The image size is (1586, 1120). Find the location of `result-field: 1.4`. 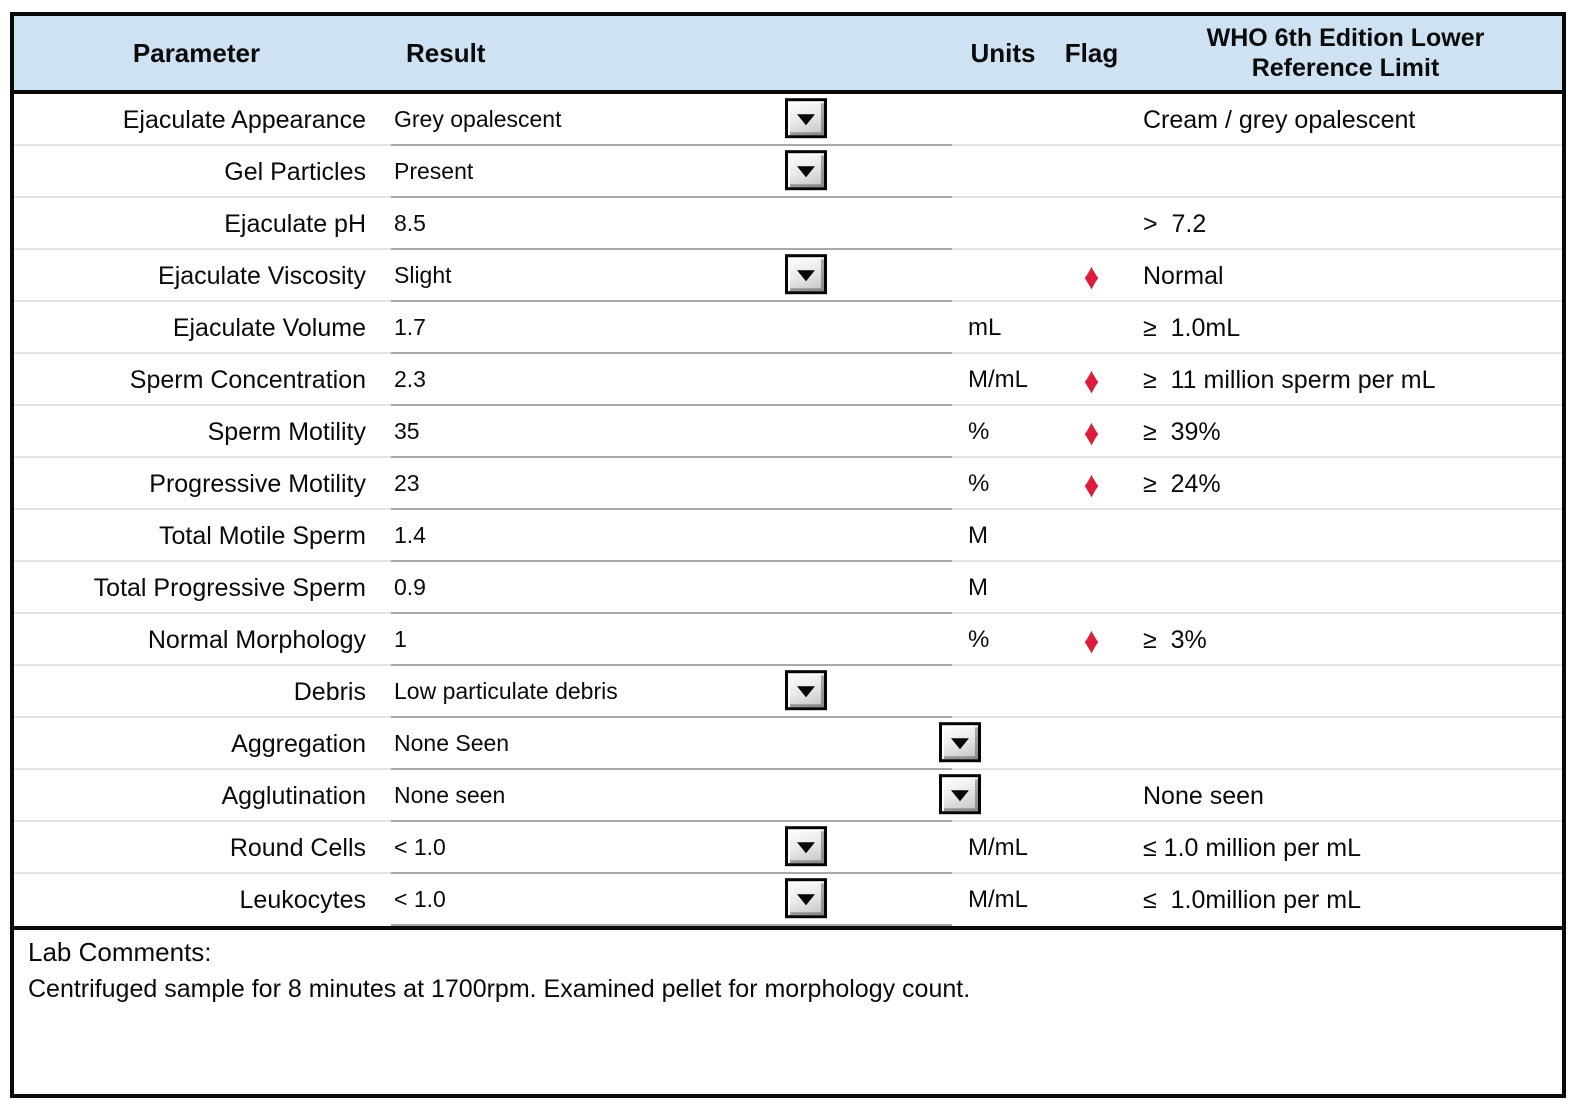

result-field: 1.4 is located at coordinates (671, 536).